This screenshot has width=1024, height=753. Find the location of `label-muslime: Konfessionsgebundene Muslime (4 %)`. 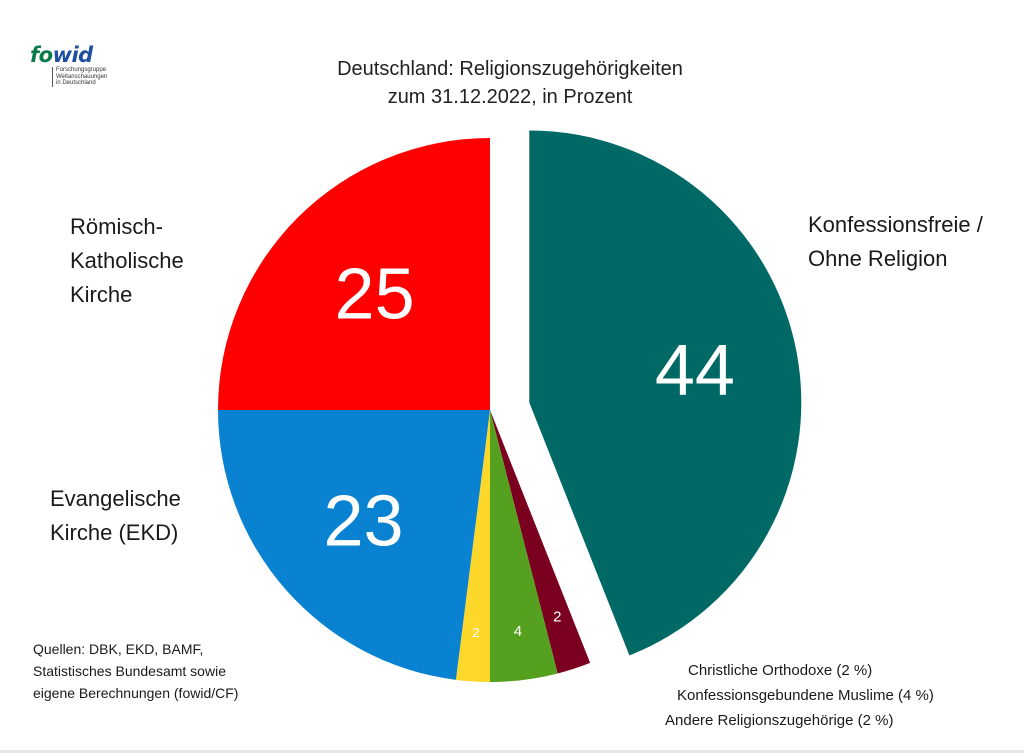

label-muslime: Konfessionsgebundene Muslime (4 %) is located at coordinates (805, 695).